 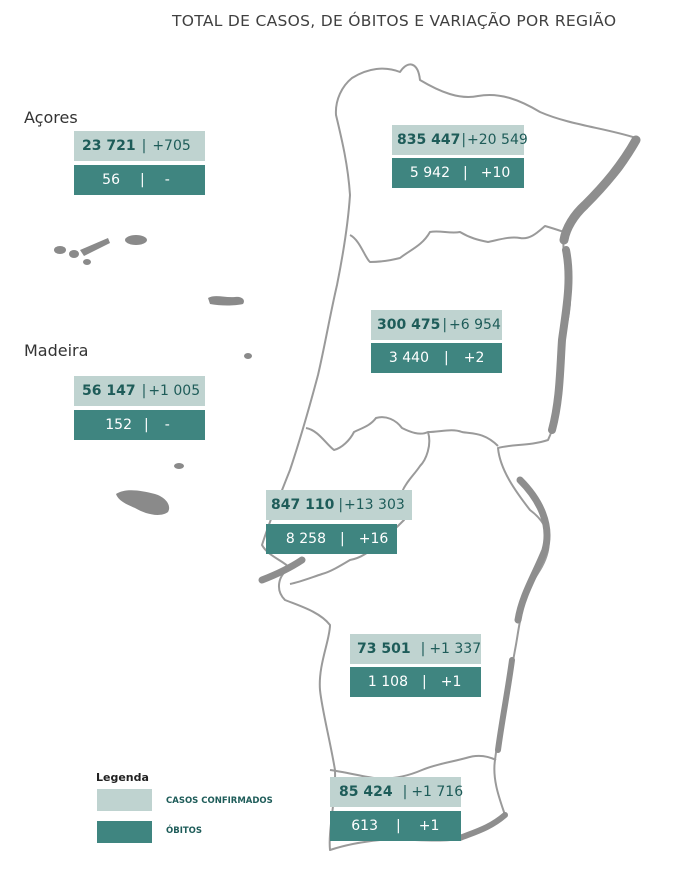 What do you see at coordinates (153, 297) in the screenshot?
I see `azores-islands` at bounding box center [153, 297].